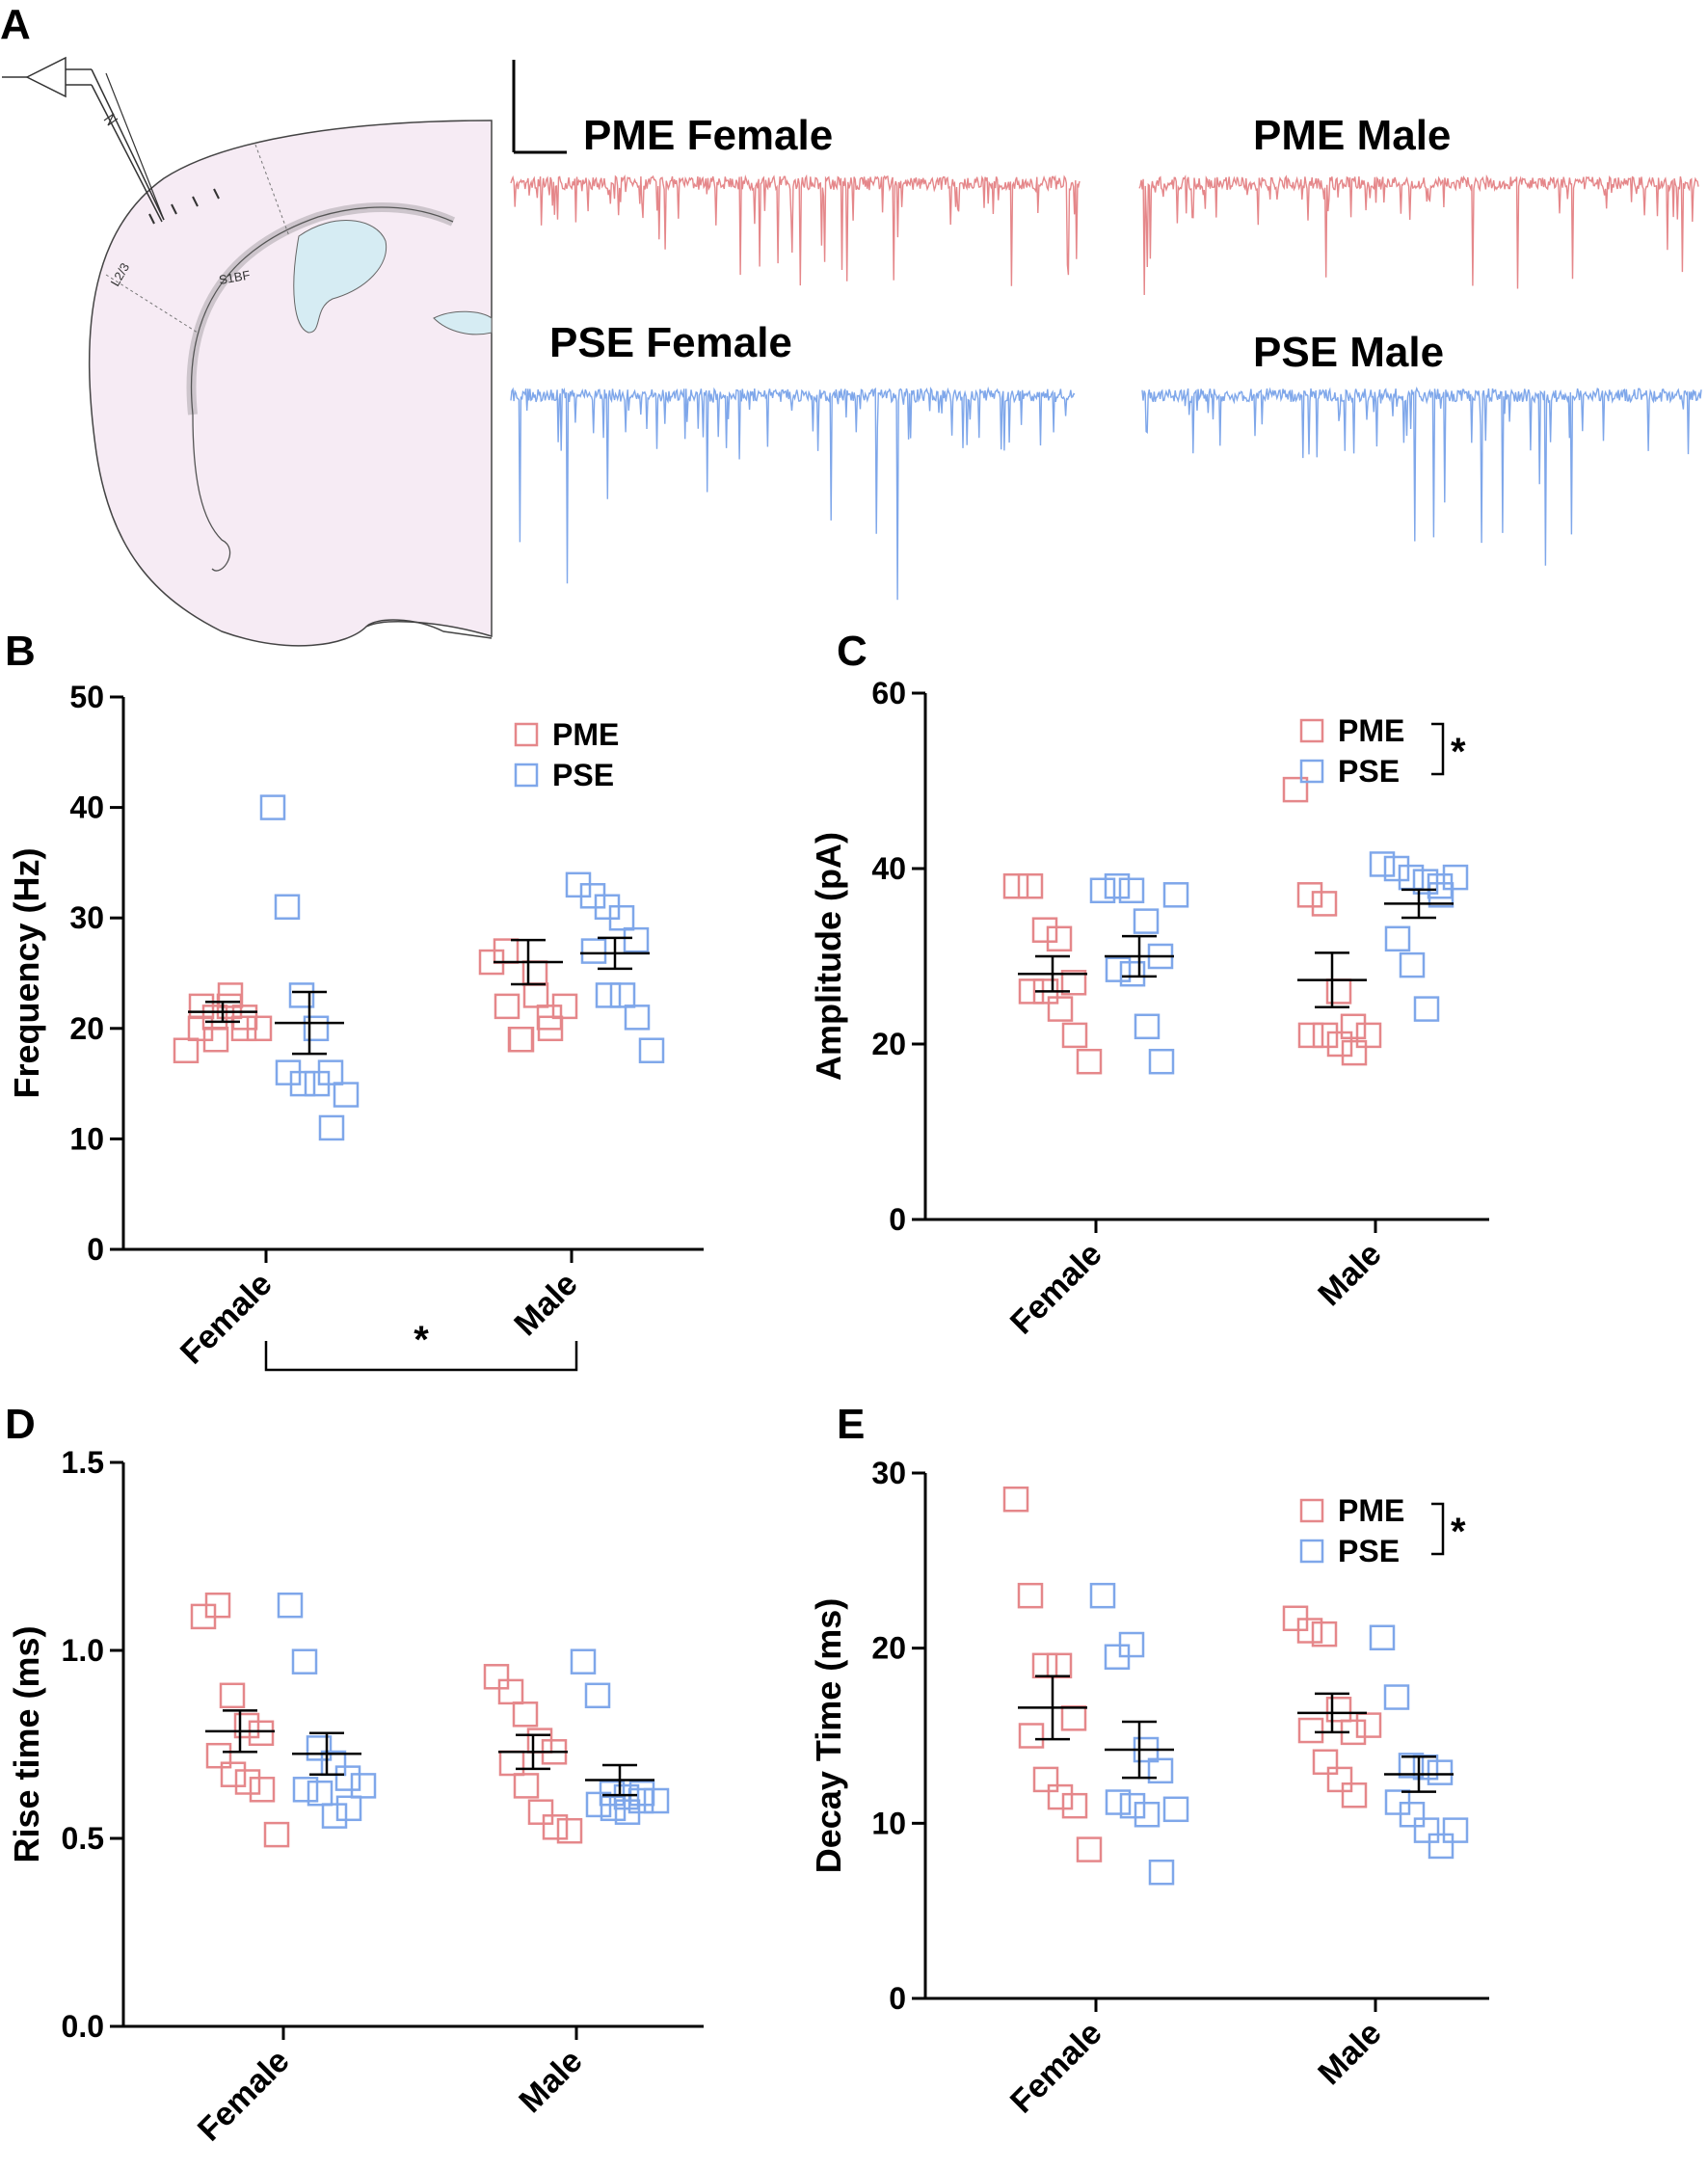 The width and height of the screenshot is (1708, 2170). I want to click on y-tick-label: 40, so click(86, 807).